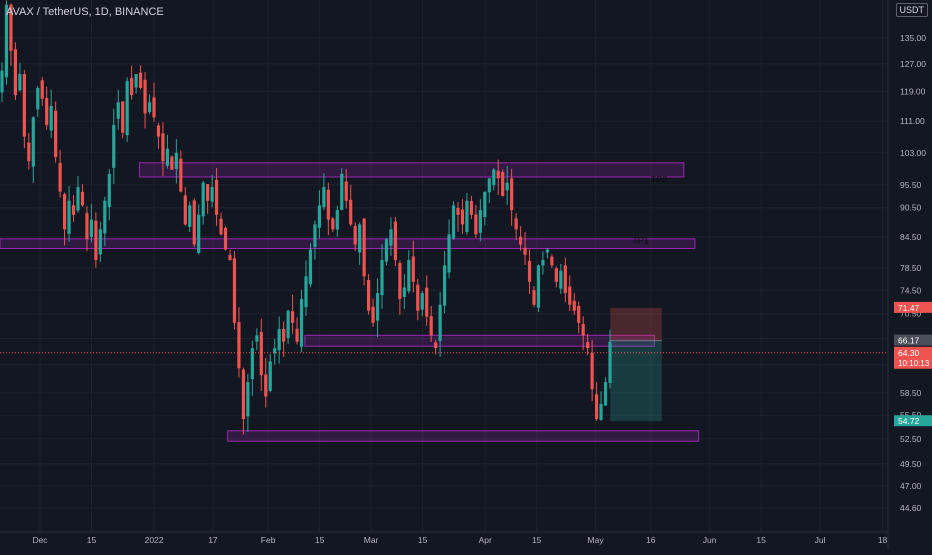 This screenshot has width=932, height=555. I want to click on x-tick-label: Jul, so click(820, 540).